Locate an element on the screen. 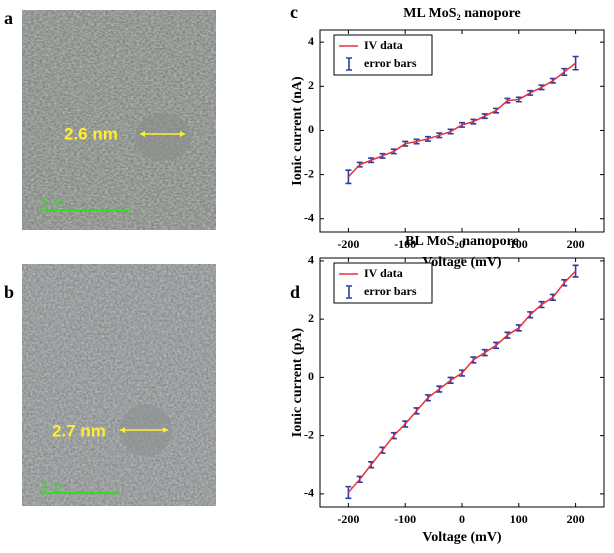  panel-label: b is located at coordinates (9, 292).